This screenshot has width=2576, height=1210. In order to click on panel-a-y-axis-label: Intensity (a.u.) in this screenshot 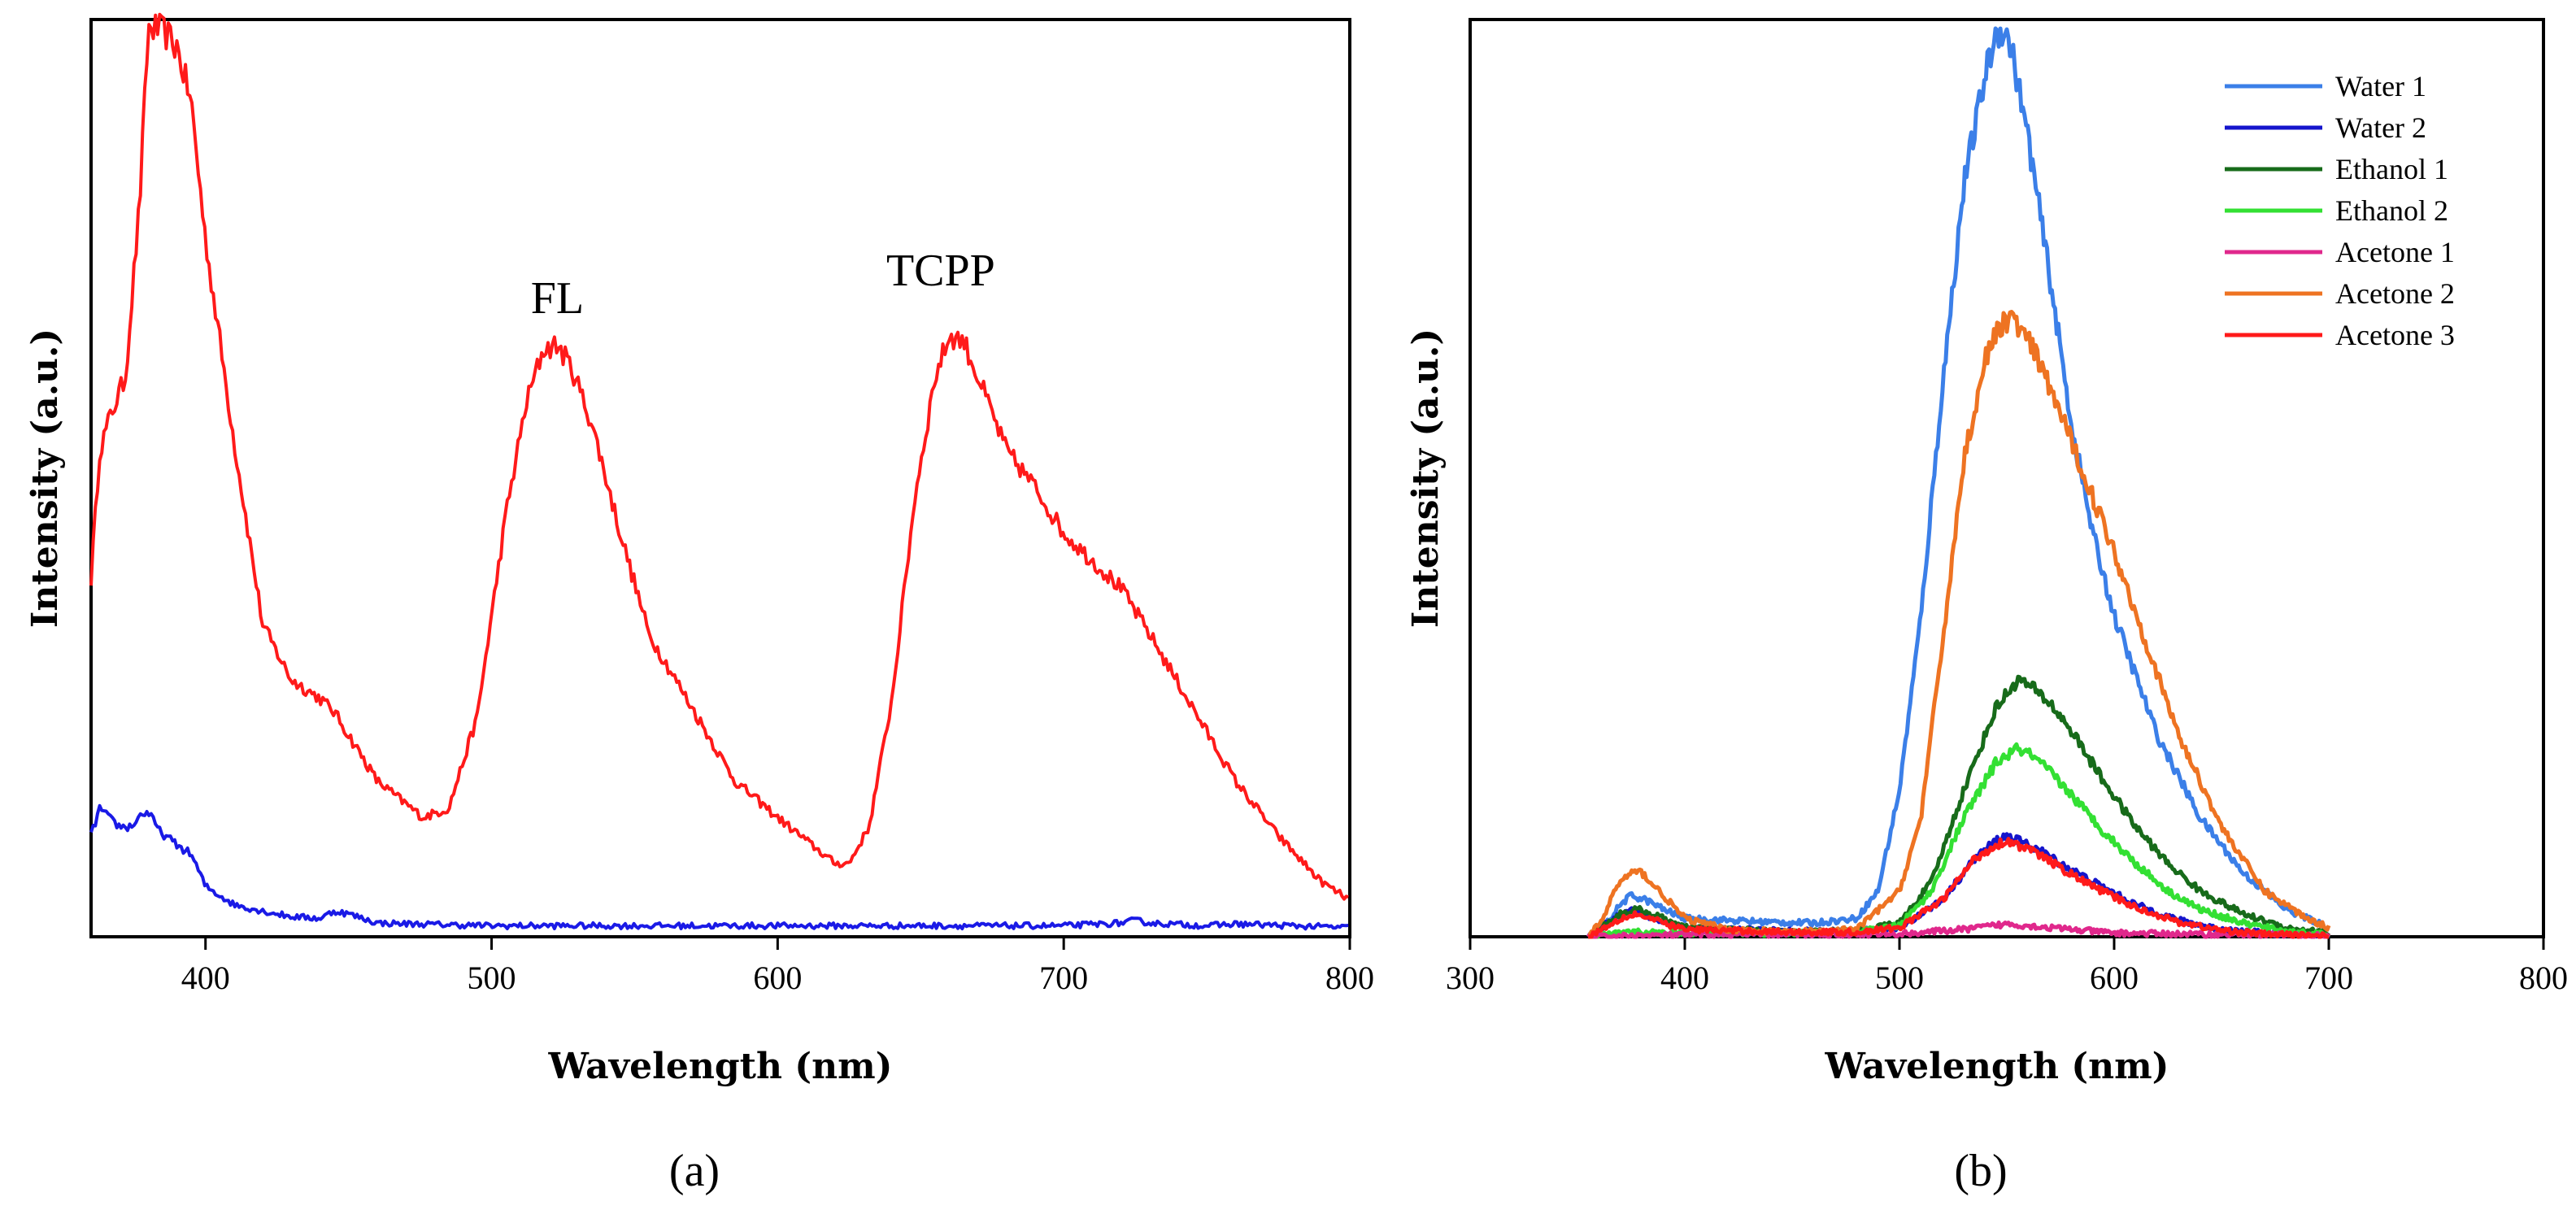, I will do `click(45, 478)`.